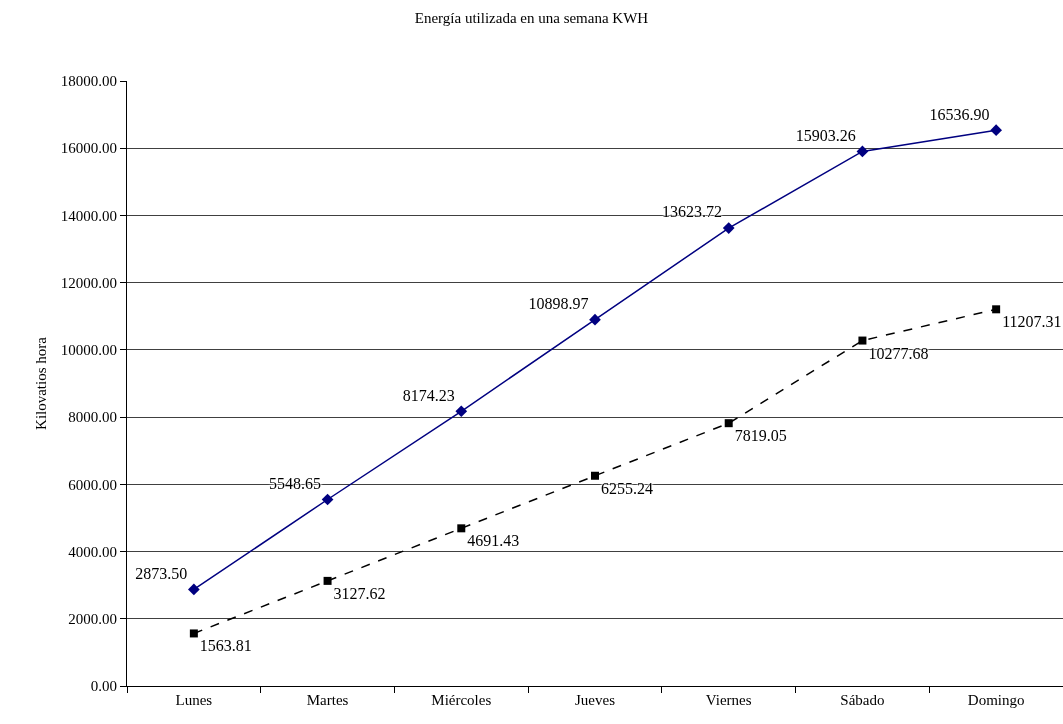  I want to click on x-tick-label: Sábado, so click(862, 700).